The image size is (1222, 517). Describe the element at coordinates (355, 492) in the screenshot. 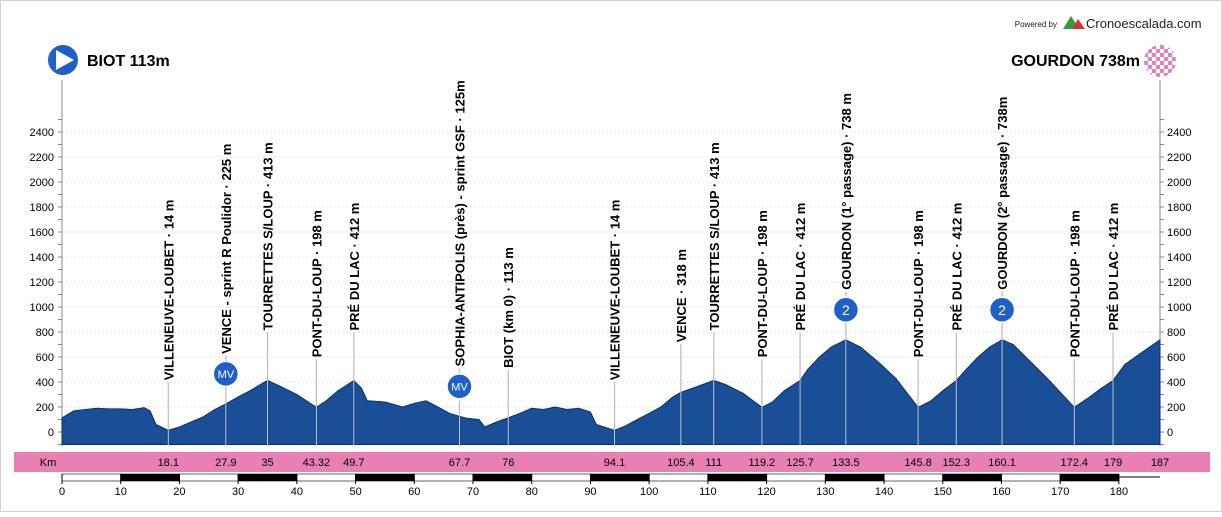

I see `scale-tick-label: 50` at that location.